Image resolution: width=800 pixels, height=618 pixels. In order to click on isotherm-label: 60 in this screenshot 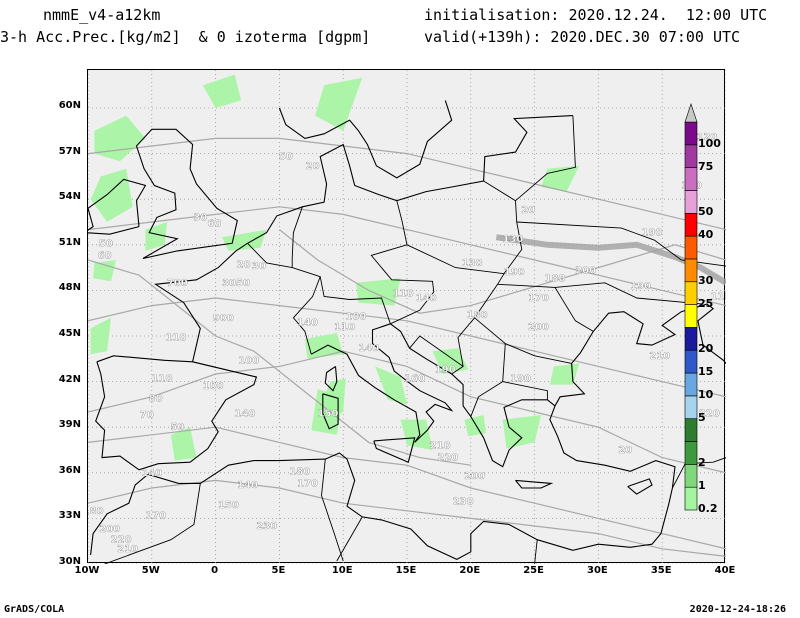, I will do `click(105, 255)`.